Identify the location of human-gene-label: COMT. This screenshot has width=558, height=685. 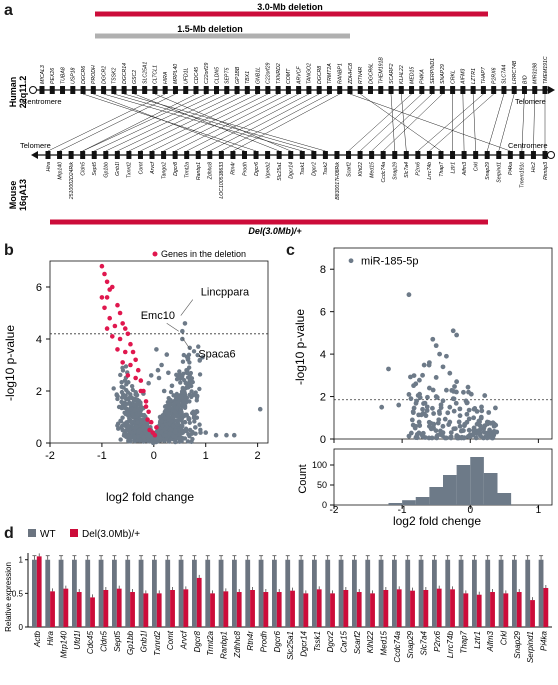
(289, 76).